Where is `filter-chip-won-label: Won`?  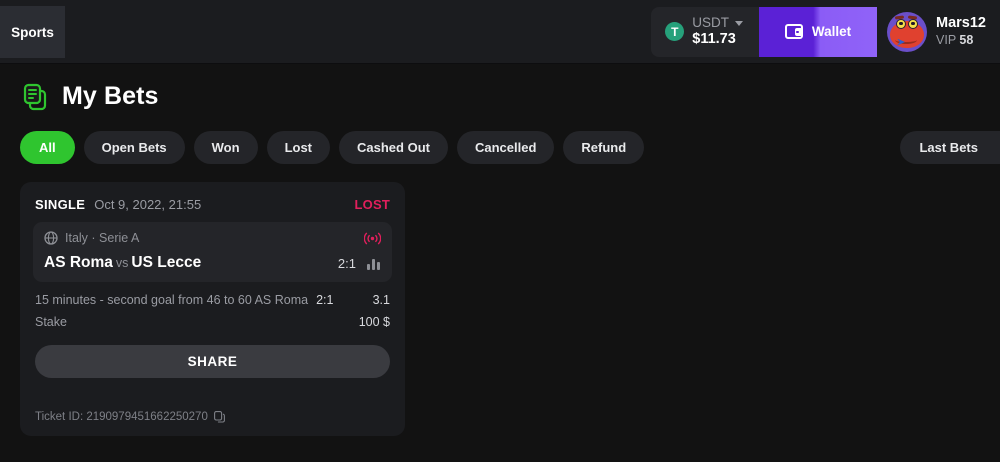 filter-chip-won-label: Won is located at coordinates (225, 147).